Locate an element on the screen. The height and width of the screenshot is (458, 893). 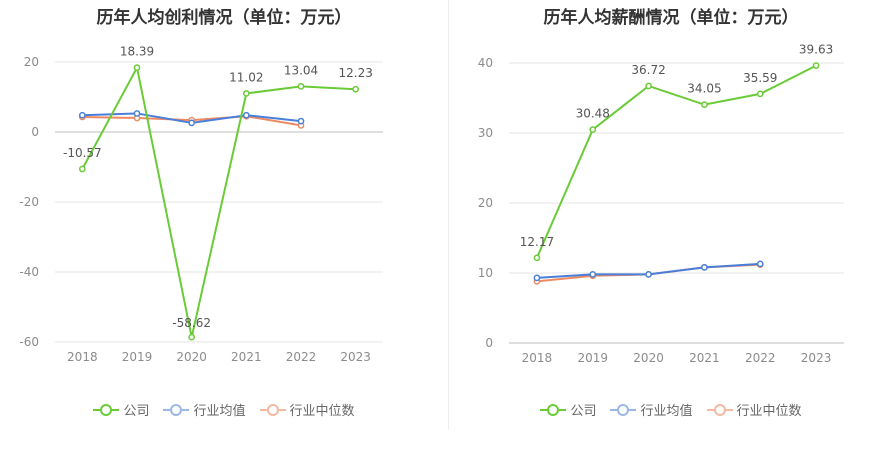
data-label: 18.39 is located at coordinates (137, 52).